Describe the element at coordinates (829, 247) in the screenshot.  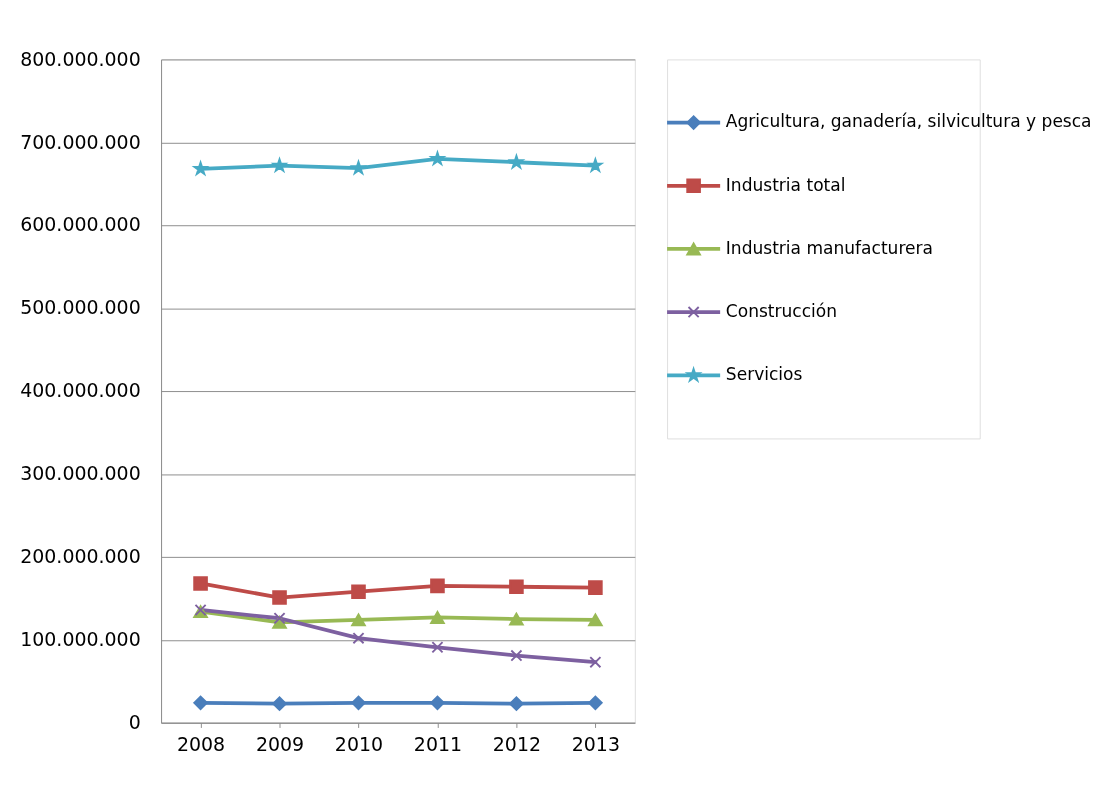
I see `legend-label: Industria manufacturera` at that location.